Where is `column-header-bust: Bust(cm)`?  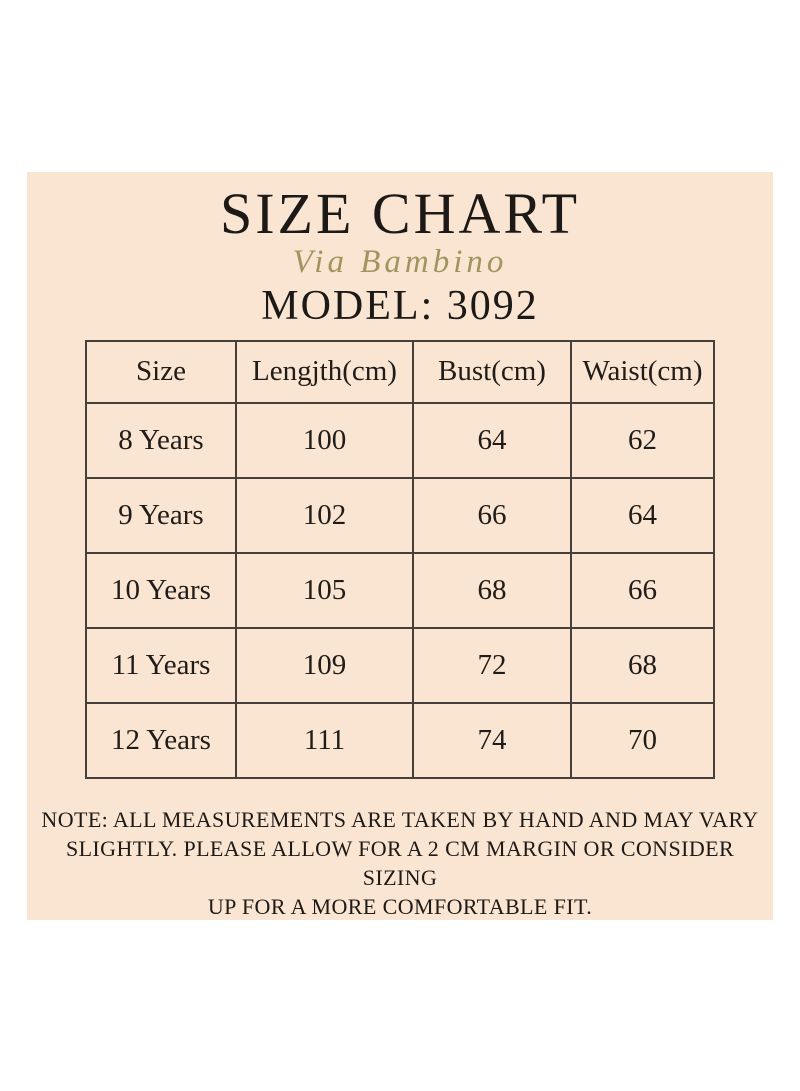 column-header-bust: Bust(cm) is located at coordinates (492, 371).